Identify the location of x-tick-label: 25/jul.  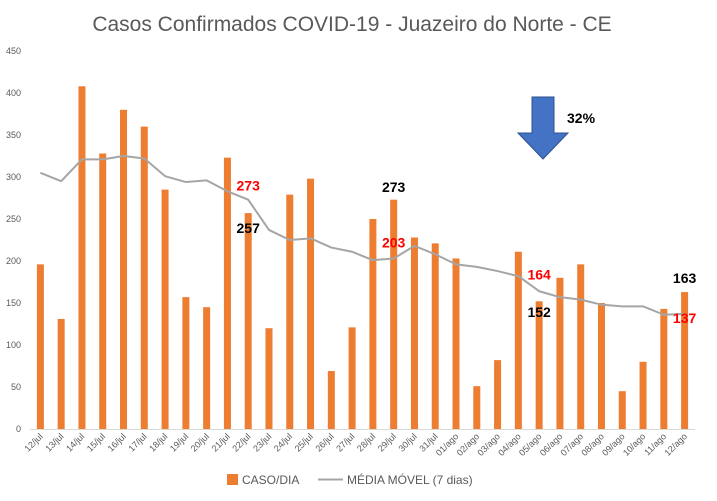
(304, 442).